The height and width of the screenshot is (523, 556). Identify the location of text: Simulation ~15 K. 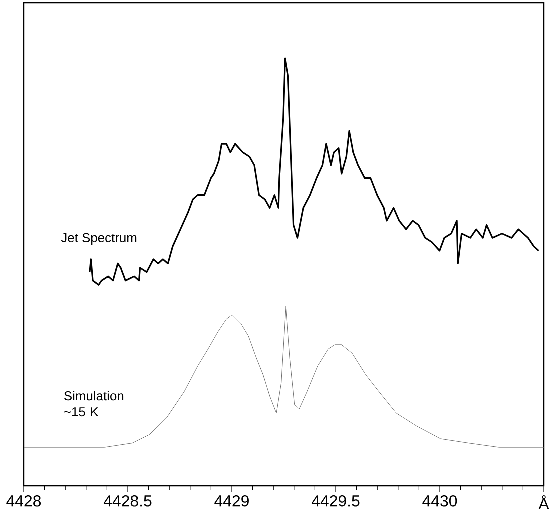
(94, 404).